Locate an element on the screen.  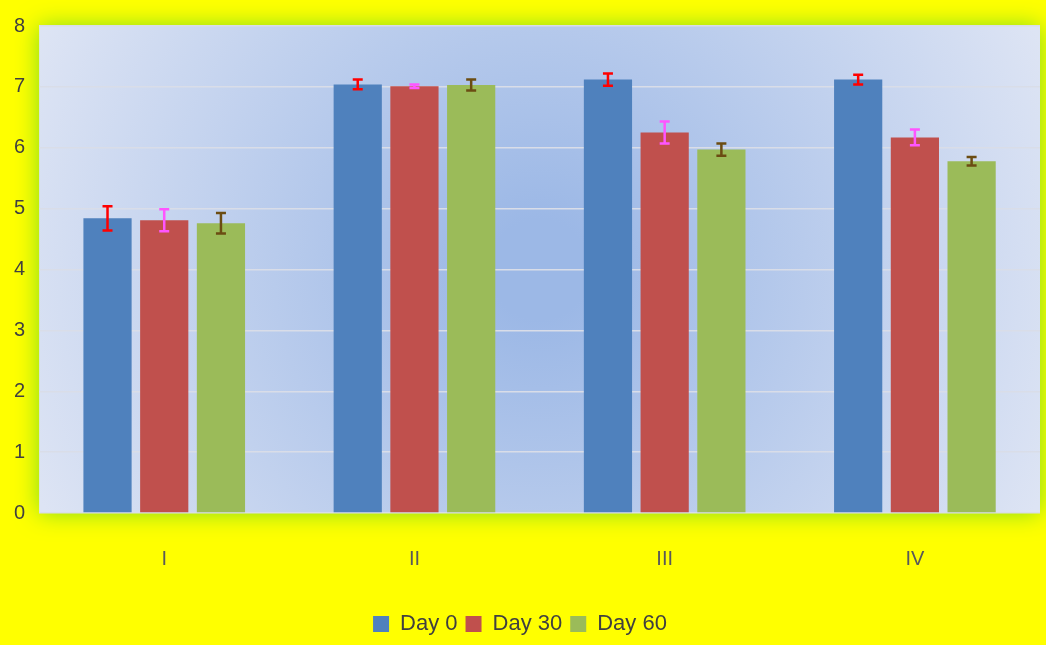
y-tick-label: 6 is located at coordinates (20, 146).